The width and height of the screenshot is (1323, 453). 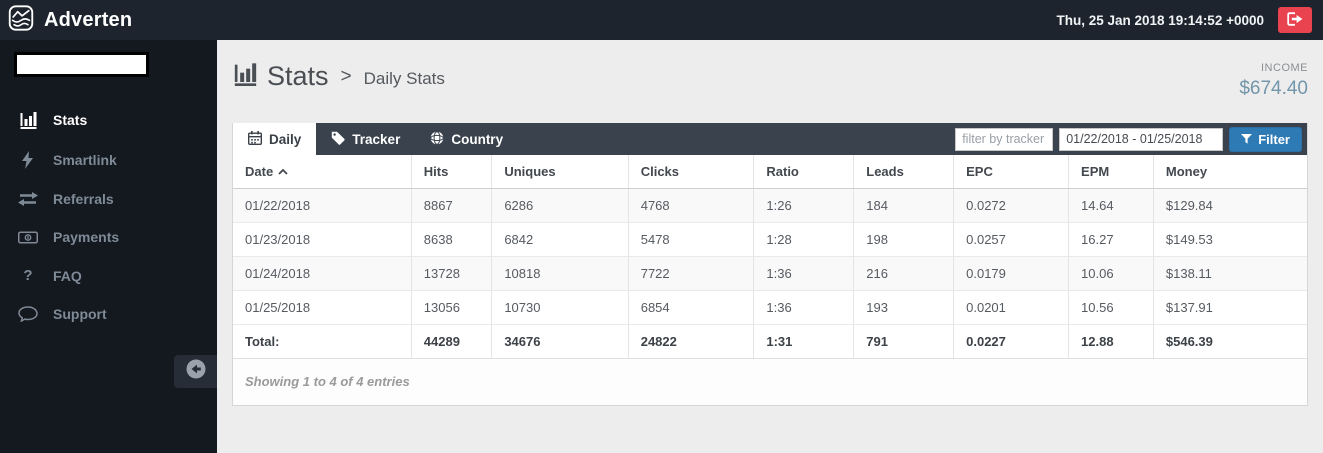 I want to click on sidebar-item-label: Smartlink, so click(x=85, y=160).